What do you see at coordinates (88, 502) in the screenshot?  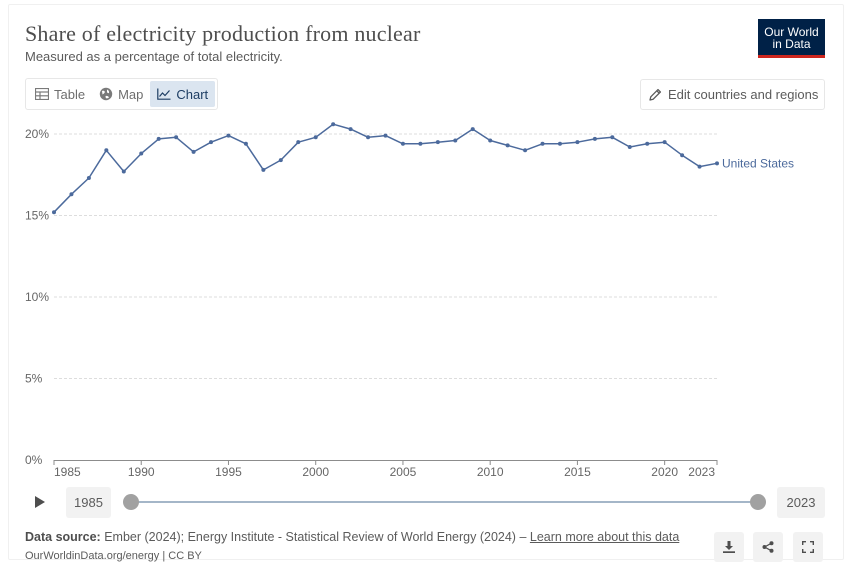 I see `timeline-start-year: 1985` at bounding box center [88, 502].